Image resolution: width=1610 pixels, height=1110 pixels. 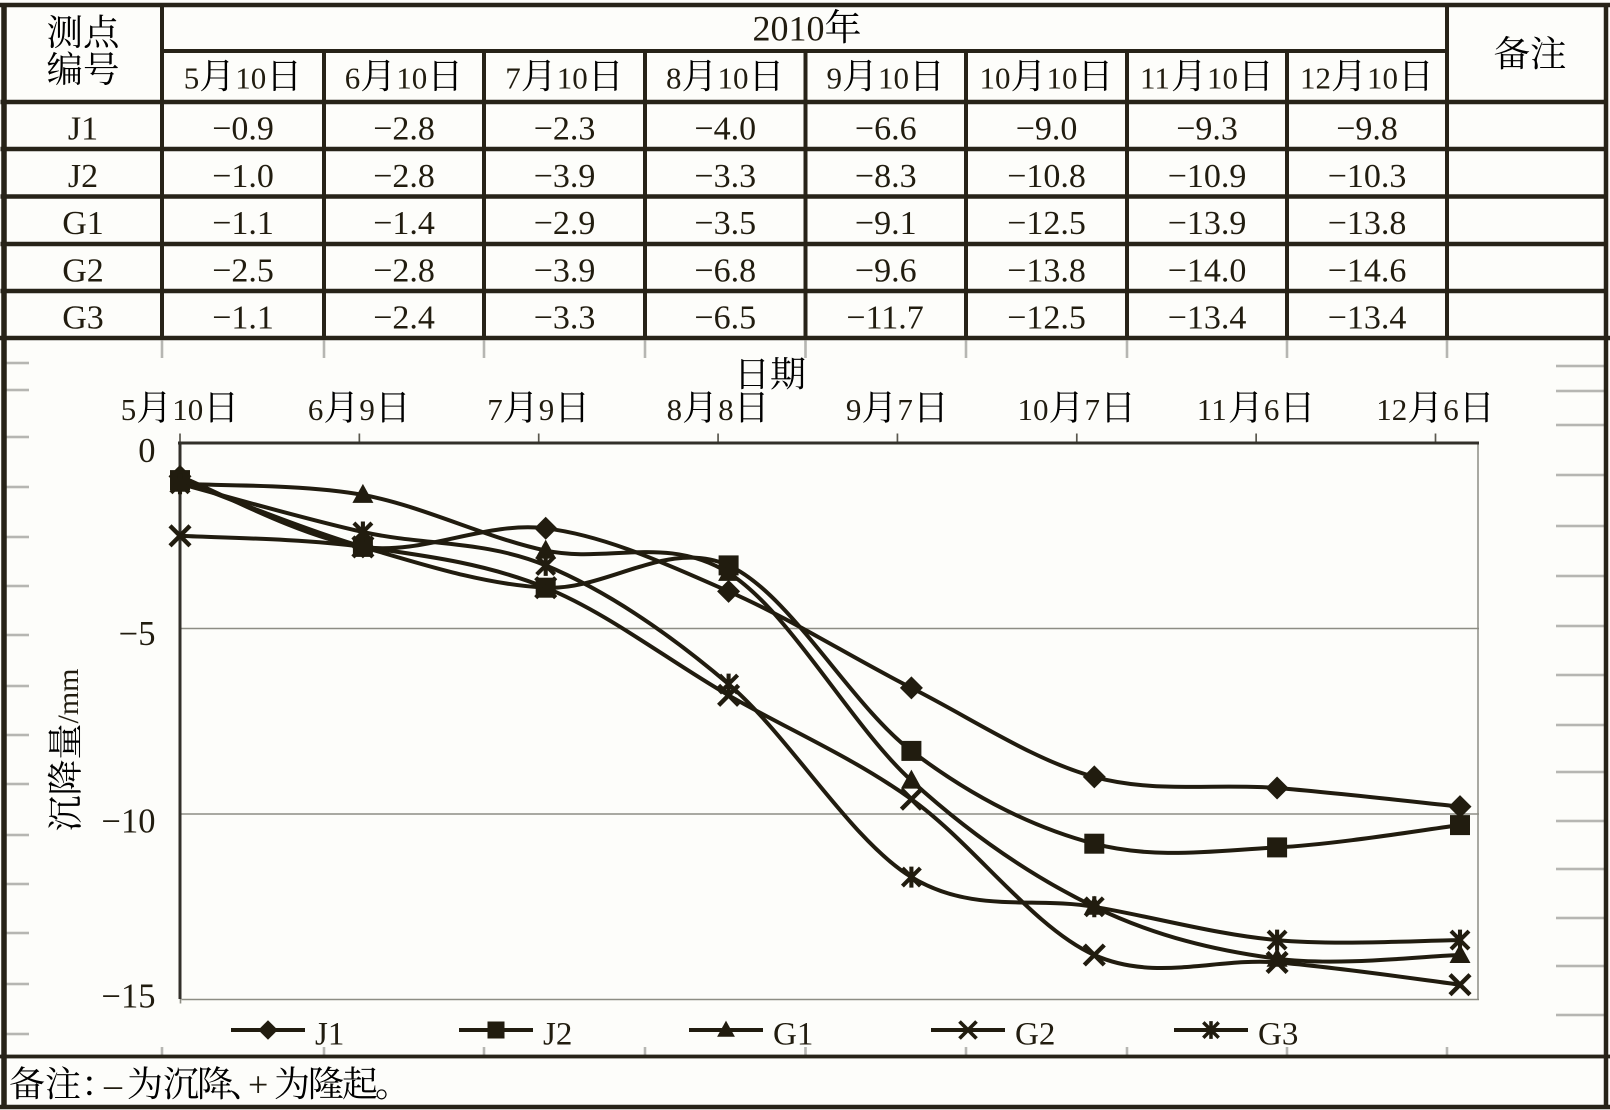 What do you see at coordinates (886, 271) in the screenshot?
I see `svg-text: −9.6` at bounding box center [886, 271].